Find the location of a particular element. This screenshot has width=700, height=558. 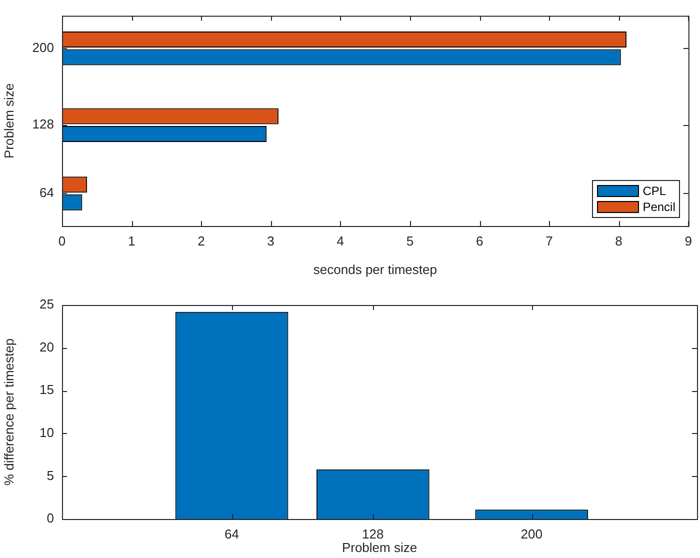

y-axis-title: Problem size is located at coordinates (8, 120).